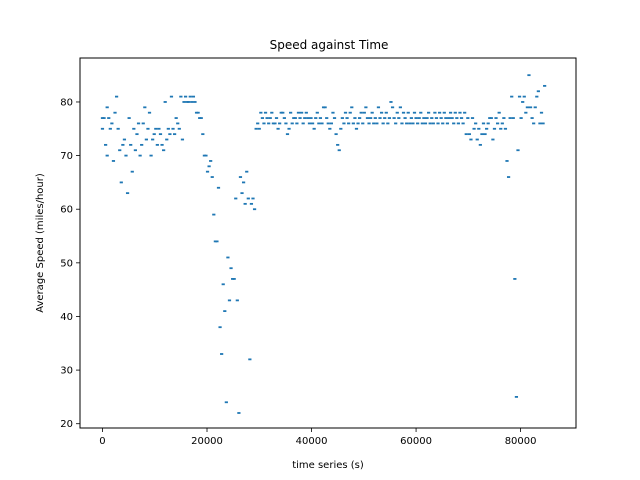 The height and width of the screenshot is (480, 640). I want to click on x-axis-label: time series (s), so click(328, 465).